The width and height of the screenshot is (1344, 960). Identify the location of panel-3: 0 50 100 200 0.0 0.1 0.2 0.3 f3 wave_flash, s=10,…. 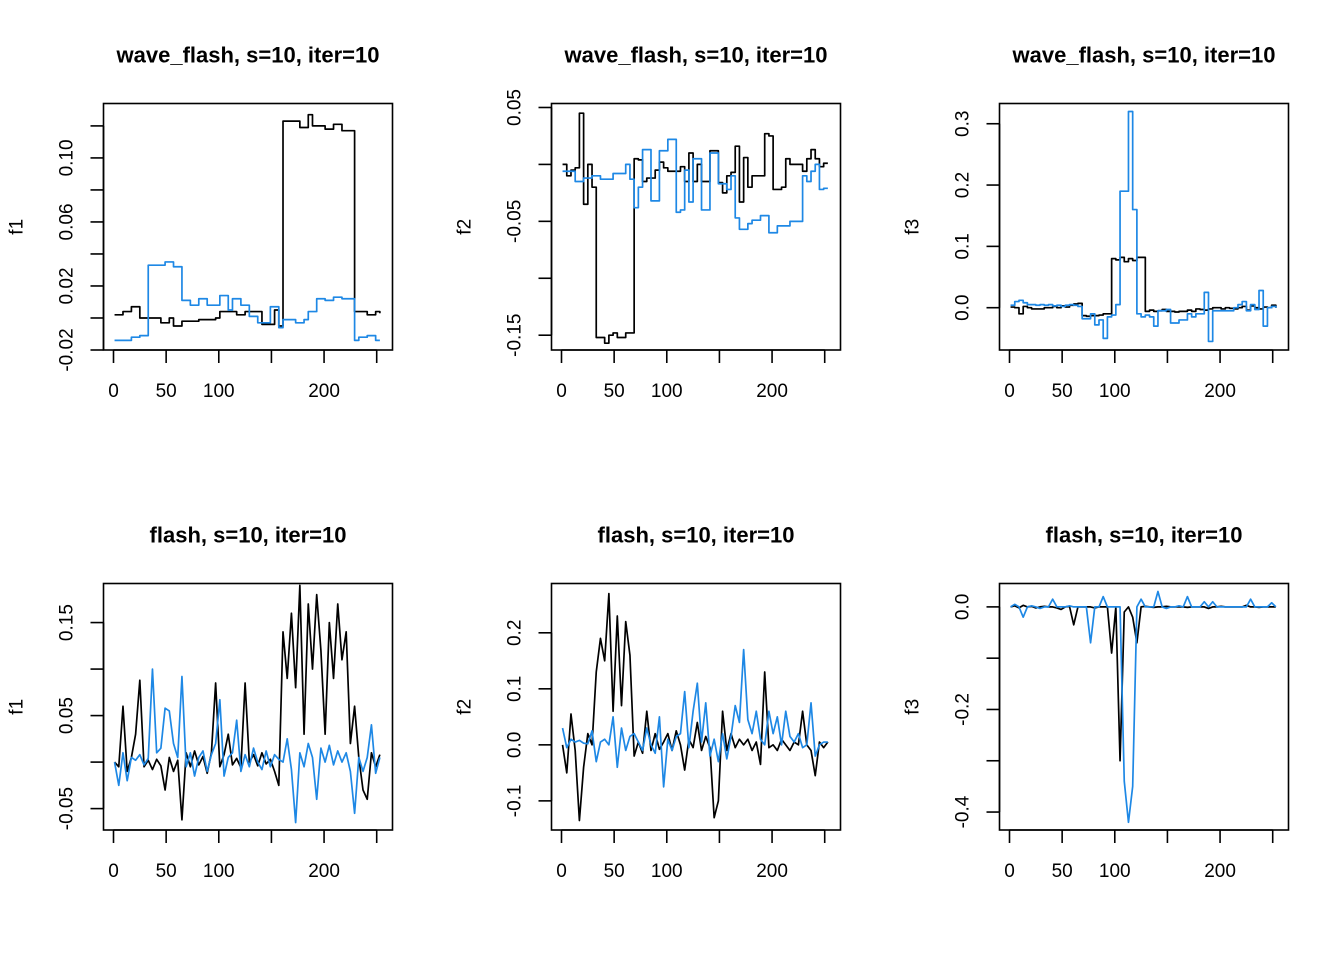
(1096, 222).